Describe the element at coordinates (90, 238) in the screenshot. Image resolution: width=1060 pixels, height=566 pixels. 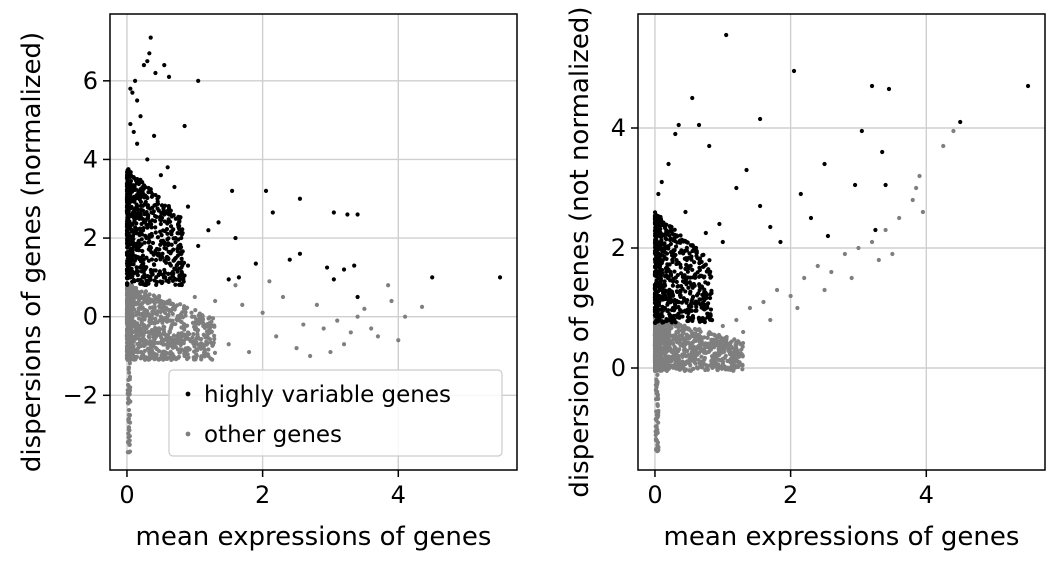
I see `y-tick-label: 2` at that location.